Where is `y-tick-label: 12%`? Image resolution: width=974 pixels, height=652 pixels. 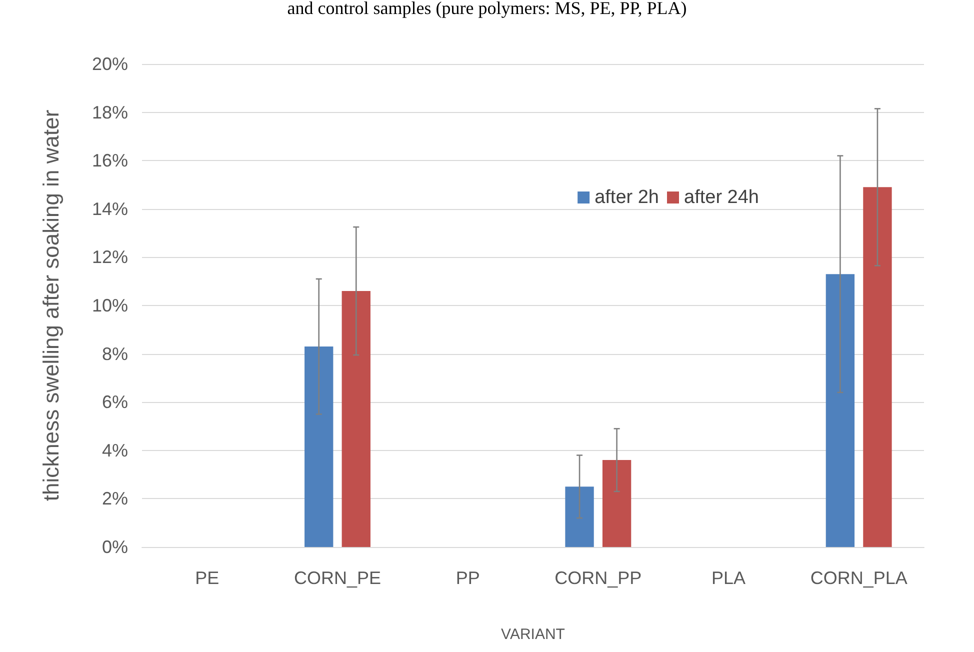
y-tick-label: 12% is located at coordinates (110, 257).